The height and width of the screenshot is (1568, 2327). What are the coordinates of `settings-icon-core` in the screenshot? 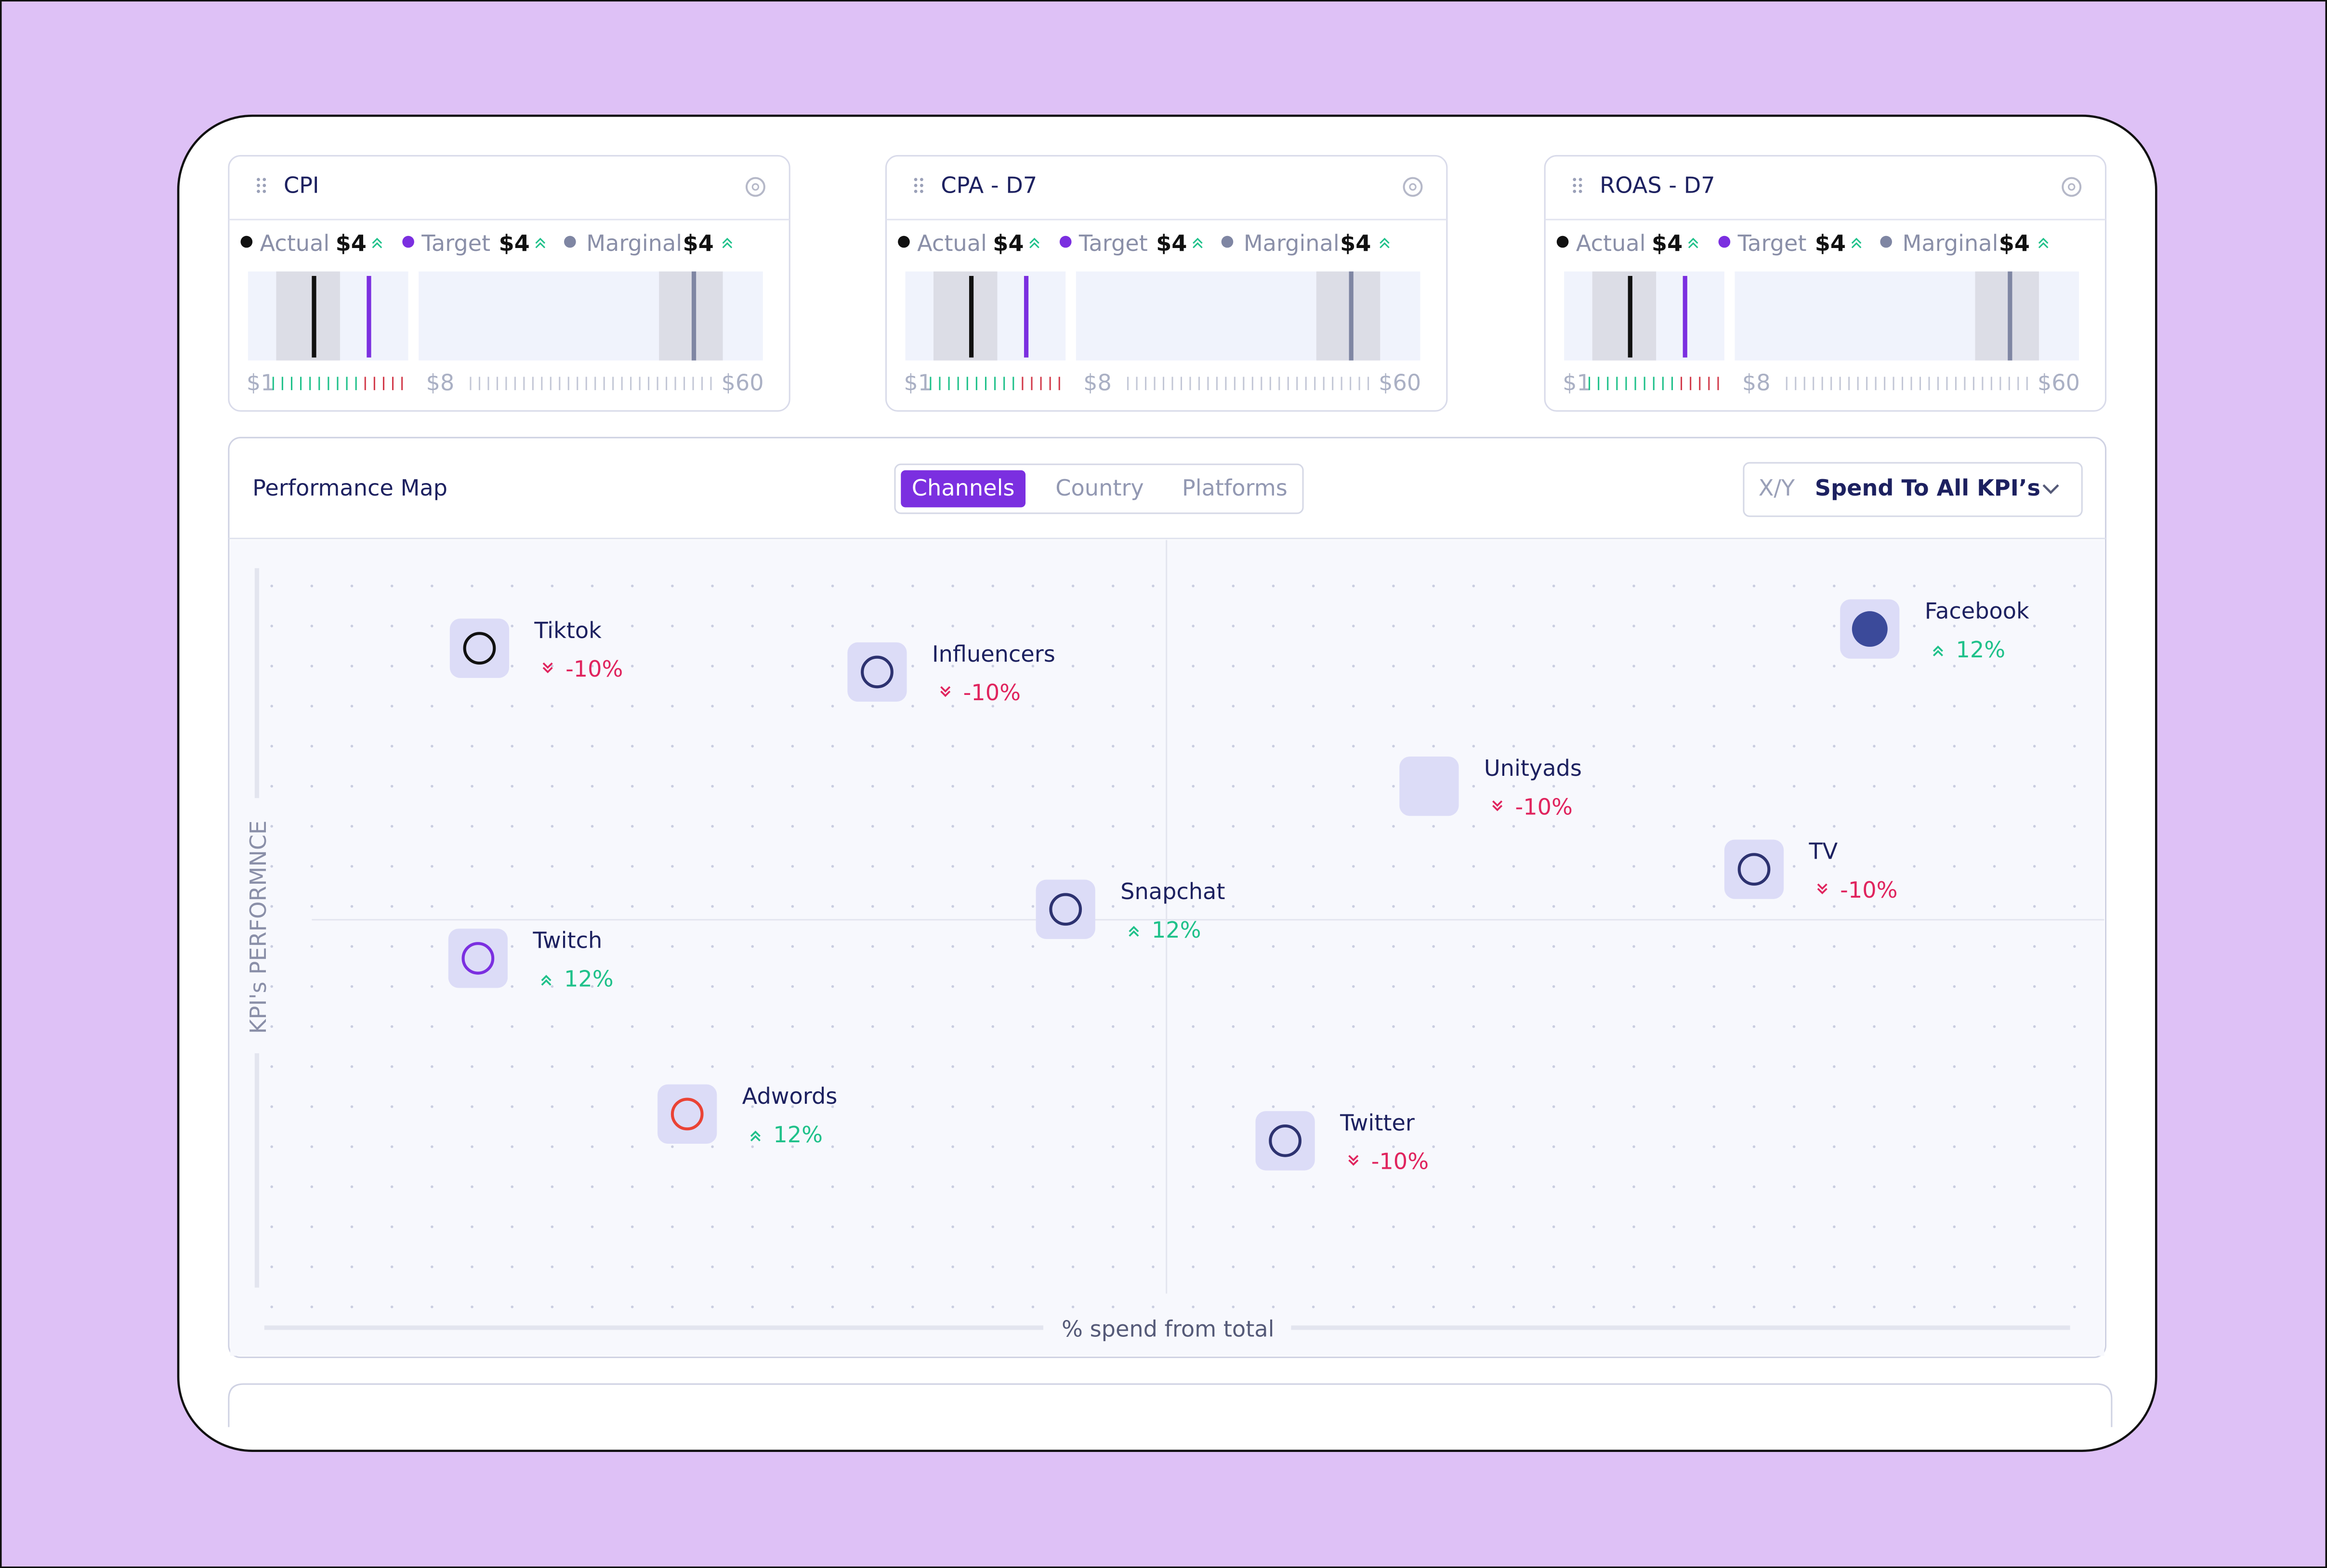 It's located at (755, 187).